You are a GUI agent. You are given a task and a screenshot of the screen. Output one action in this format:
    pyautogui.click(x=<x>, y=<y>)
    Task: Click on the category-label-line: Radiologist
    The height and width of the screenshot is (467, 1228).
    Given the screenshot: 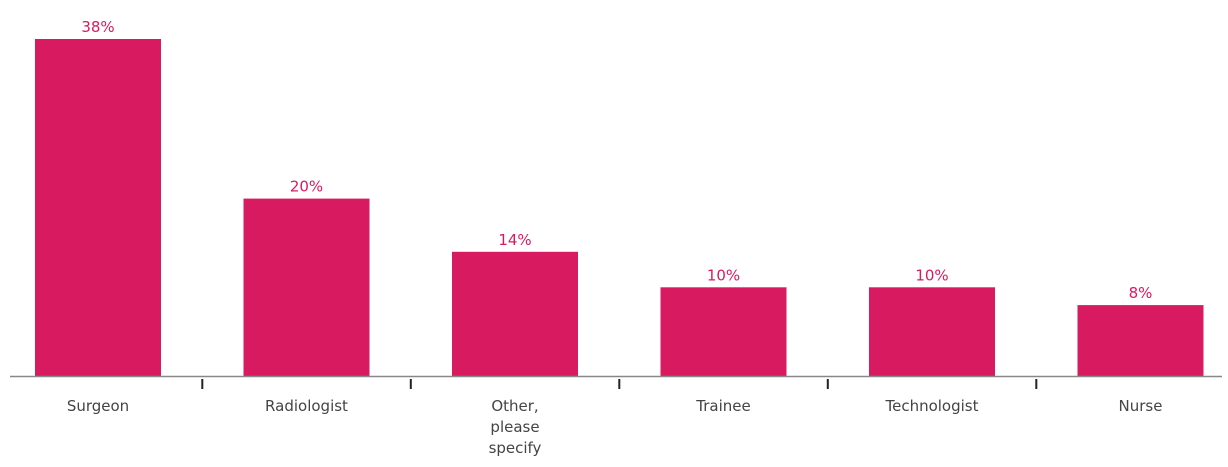 What is the action you would take?
    pyautogui.click(x=306, y=406)
    